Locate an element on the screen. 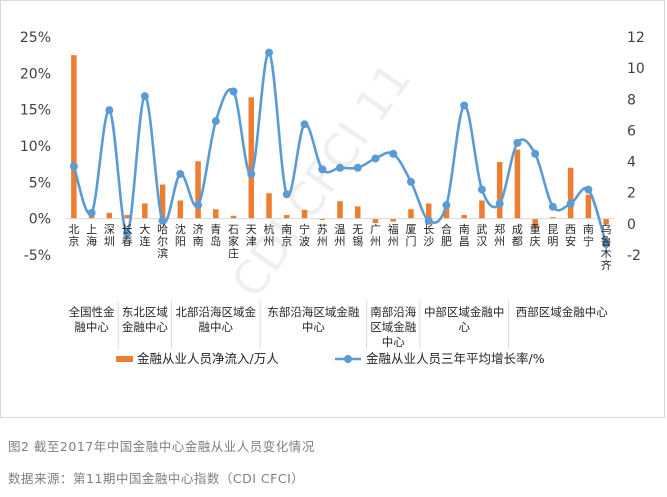 Image resolution: width=667 pixels, height=497 pixels. figure-caption: 图2 截至2017年中国金融中心金融从业人员变化情况 is located at coordinates (161, 446).